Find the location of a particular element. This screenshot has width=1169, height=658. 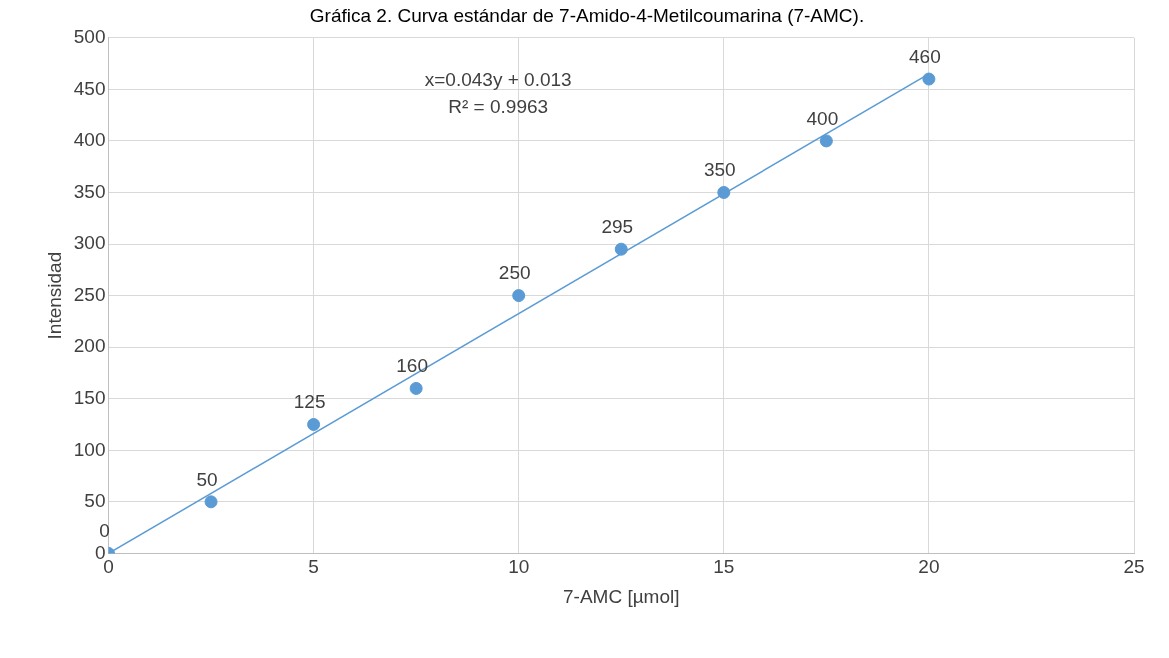

x-tick-label: 5 is located at coordinates (313, 567).